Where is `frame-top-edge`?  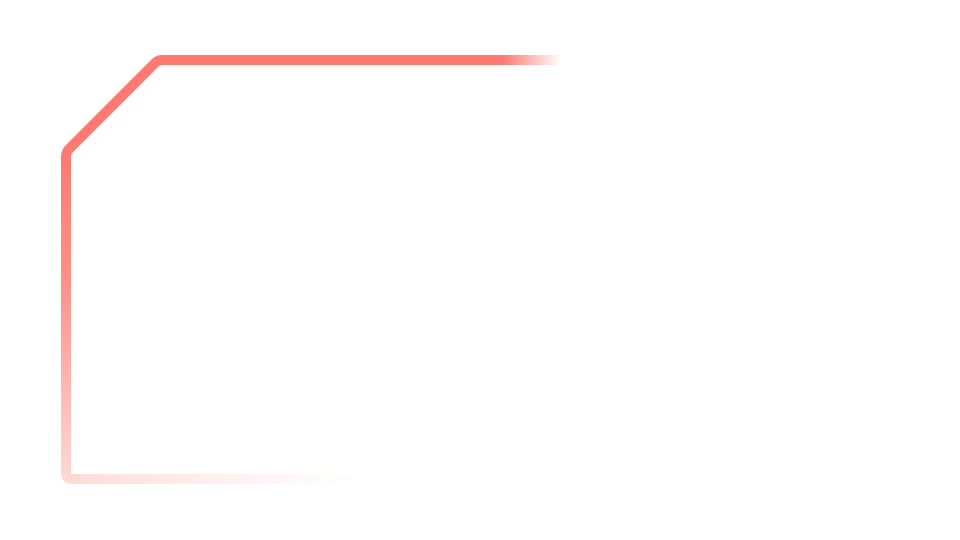 frame-top-edge is located at coordinates (311, 113).